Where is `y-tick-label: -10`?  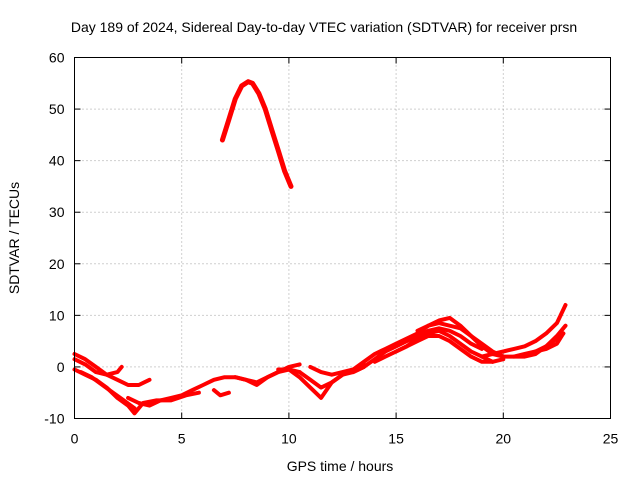
y-tick-label: -10 is located at coordinates (54, 419).